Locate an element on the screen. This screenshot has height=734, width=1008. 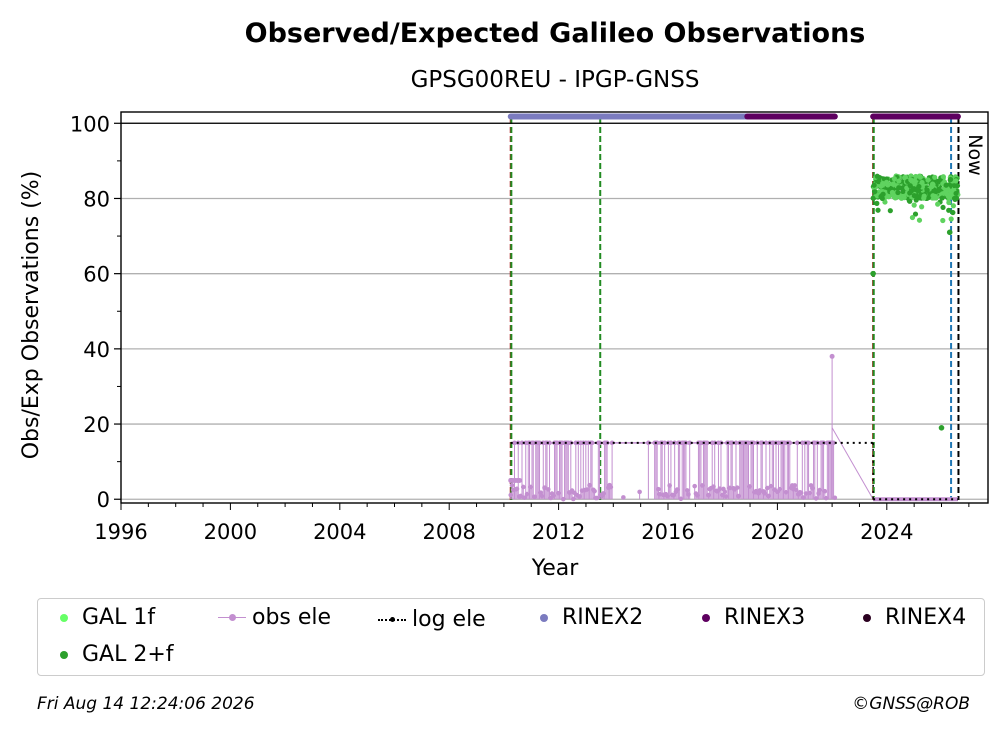
legend-item-gal-2f: GAL 2+f is located at coordinates (111, 655).